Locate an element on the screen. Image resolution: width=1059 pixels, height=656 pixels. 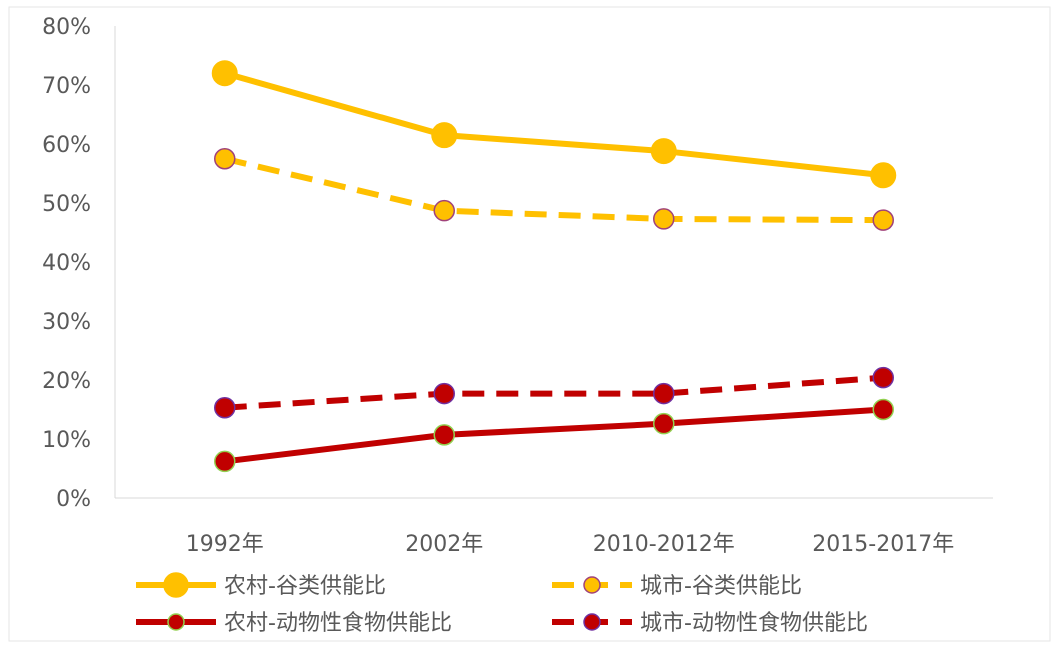
legend-item: 城市-谷类供能比 is located at coordinates (677, 586).